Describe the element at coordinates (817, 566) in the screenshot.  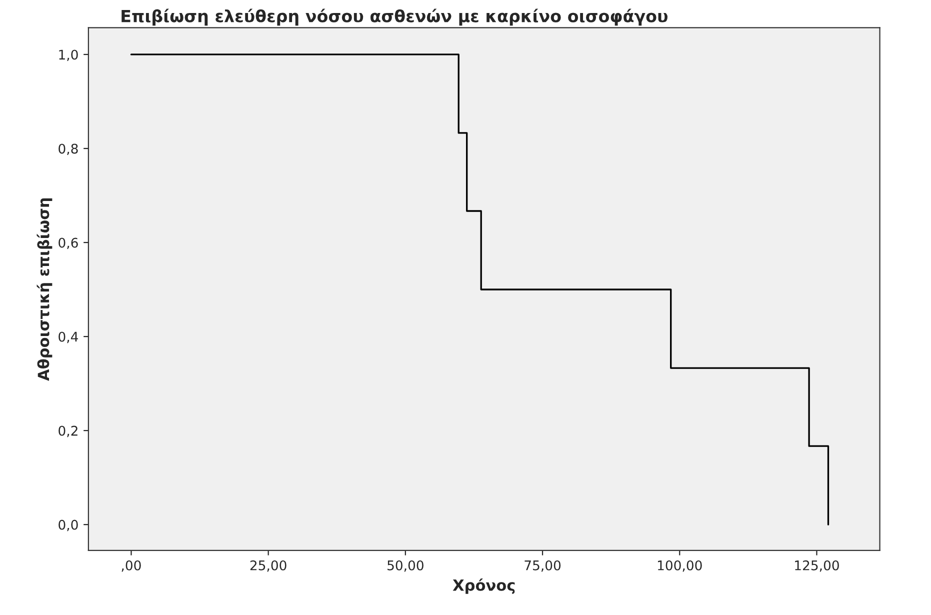
I see `x-tick-label: 125,00` at that location.